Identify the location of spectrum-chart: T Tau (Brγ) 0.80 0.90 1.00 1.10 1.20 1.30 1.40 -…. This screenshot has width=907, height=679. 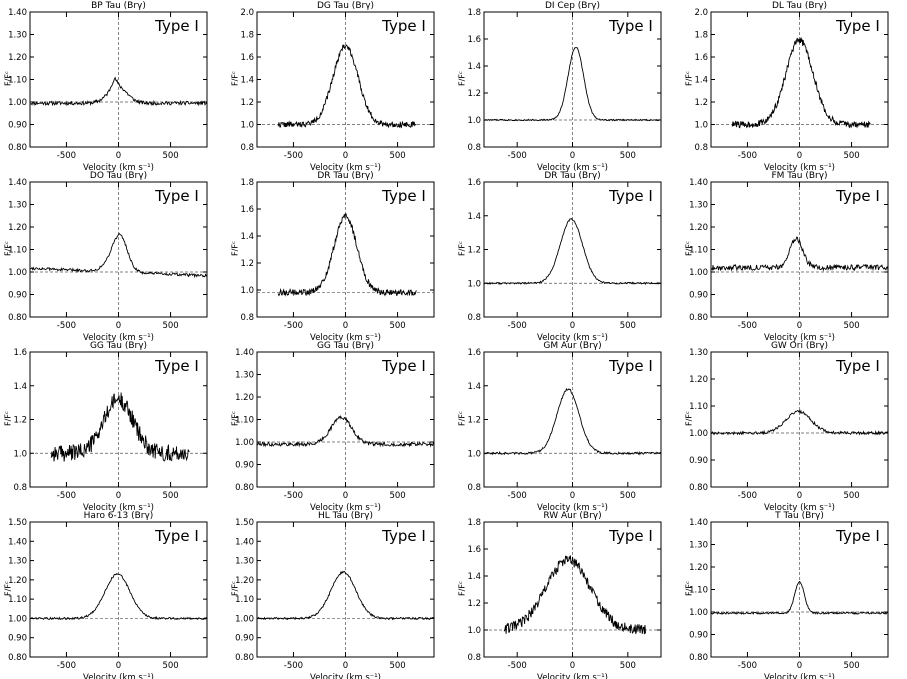
(789, 595).